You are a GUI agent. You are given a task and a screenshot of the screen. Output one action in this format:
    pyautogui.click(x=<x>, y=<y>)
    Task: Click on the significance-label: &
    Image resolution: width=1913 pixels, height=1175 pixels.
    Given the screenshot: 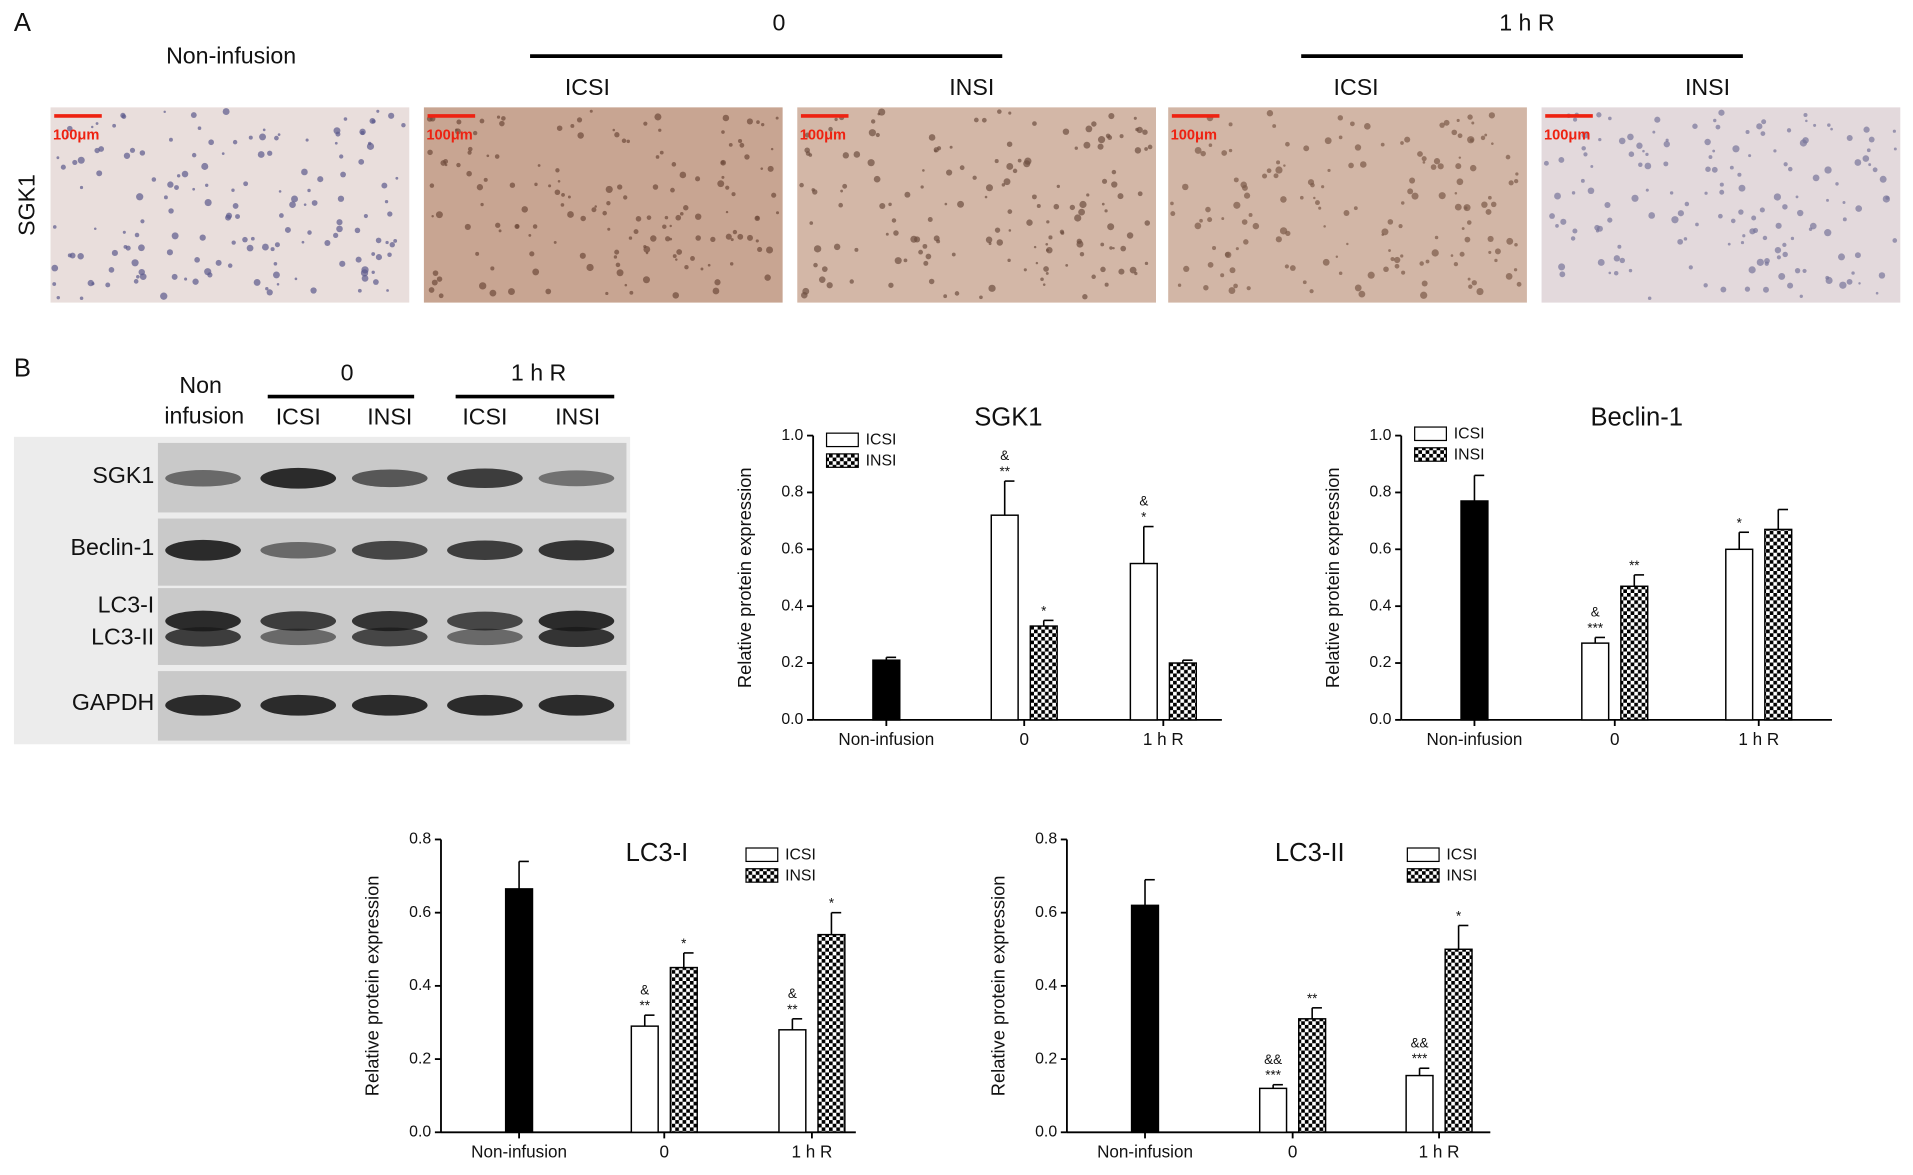 What is the action you would take?
    pyautogui.click(x=644, y=989)
    